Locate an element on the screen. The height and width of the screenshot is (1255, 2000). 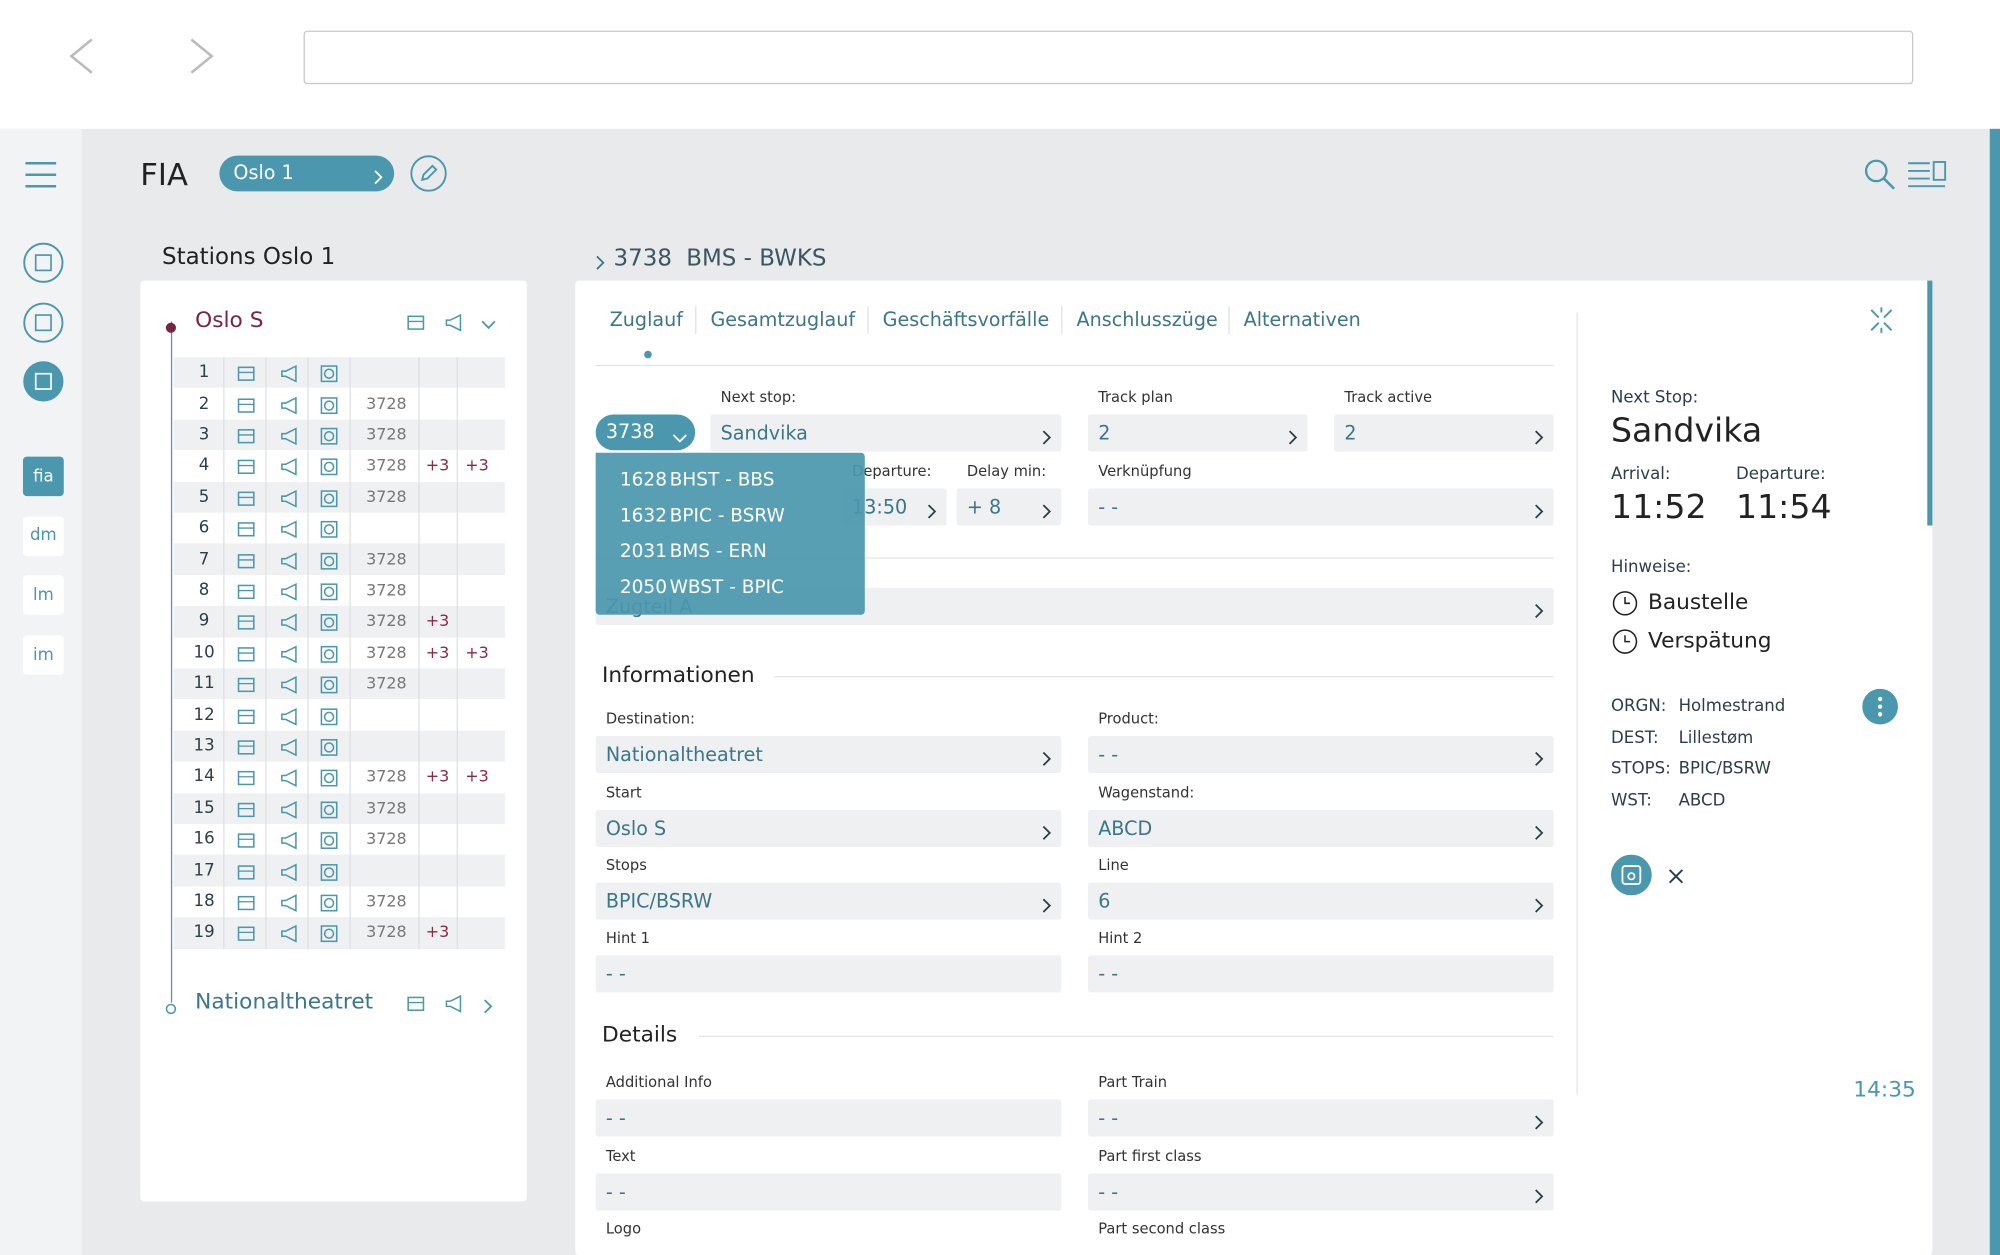
tab: Gesamtzuglauf is located at coordinates (783, 319).